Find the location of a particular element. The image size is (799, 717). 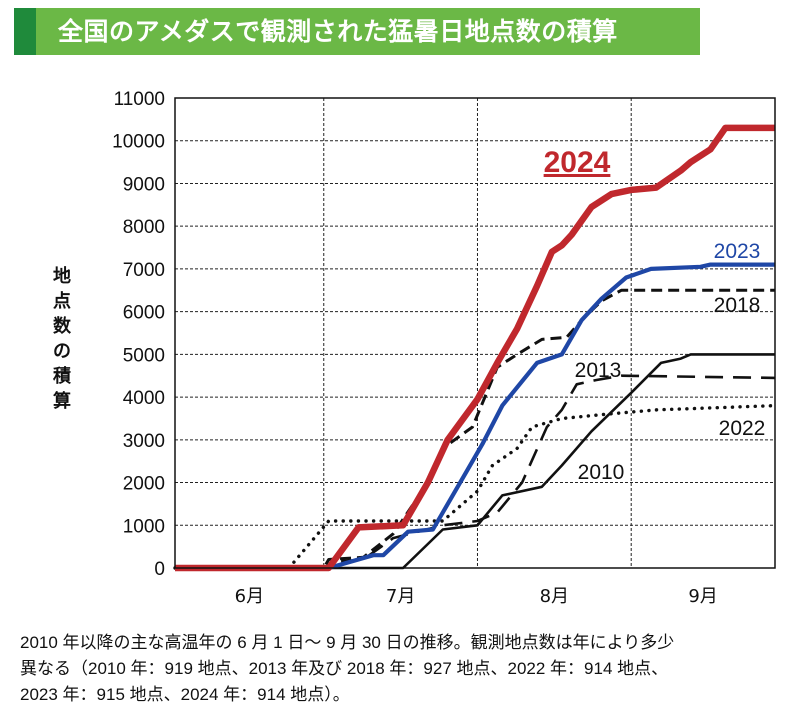

y-tick-label: 9000 is located at coordinates (144, 184).